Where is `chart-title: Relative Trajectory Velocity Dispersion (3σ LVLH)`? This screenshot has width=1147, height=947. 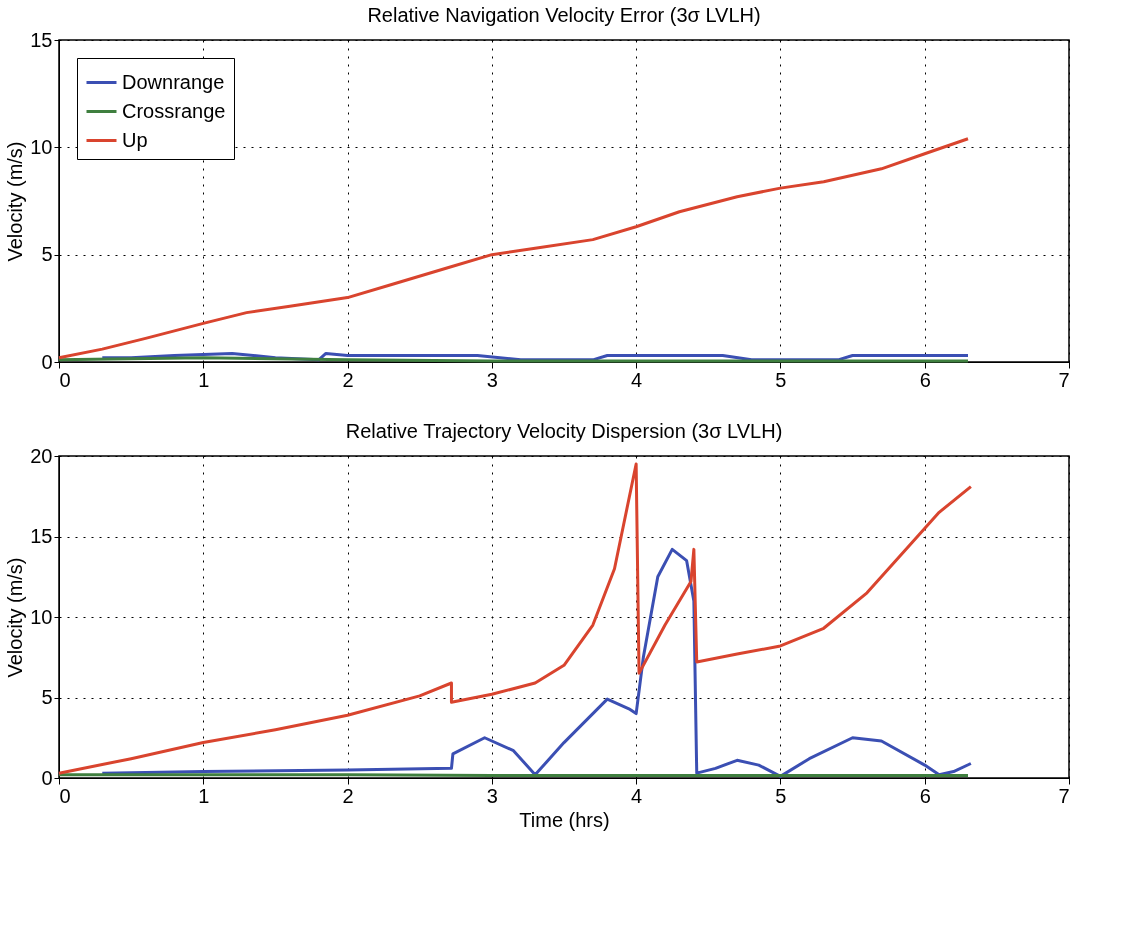
chart-title: Relative Trajectory Velocity Dispersion (3σ LVLH) is located at coordinates (564, 431).